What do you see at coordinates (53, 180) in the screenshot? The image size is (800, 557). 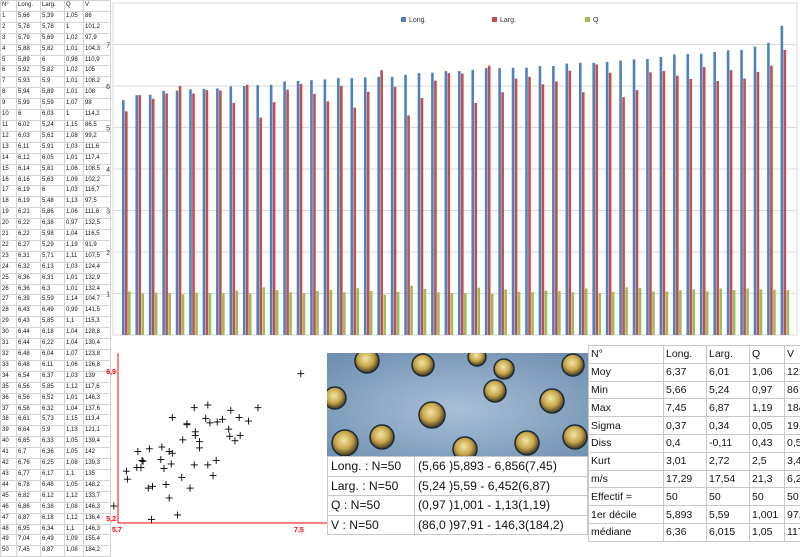 I see `table-cell: 5,63` at bounding box center [53, 180].